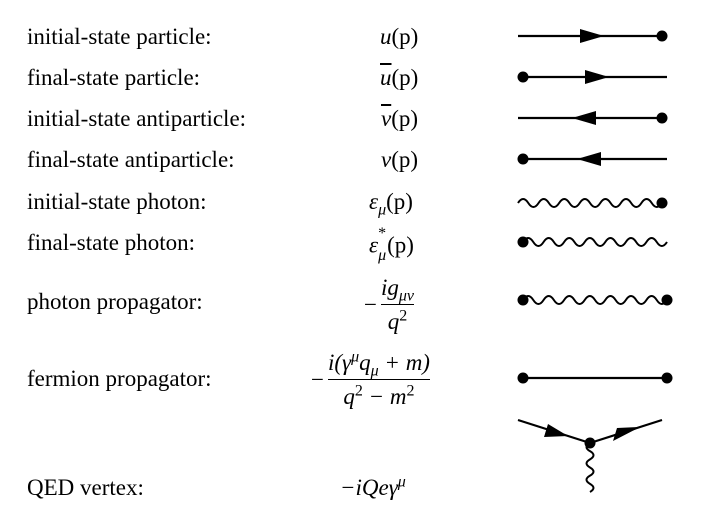 This screenshot has width=728, height=526. What do you see at coordinates (405, 77) in the screenshot?
I see `formula-ubar-arg: (p)` at bounding box center [405, 77].